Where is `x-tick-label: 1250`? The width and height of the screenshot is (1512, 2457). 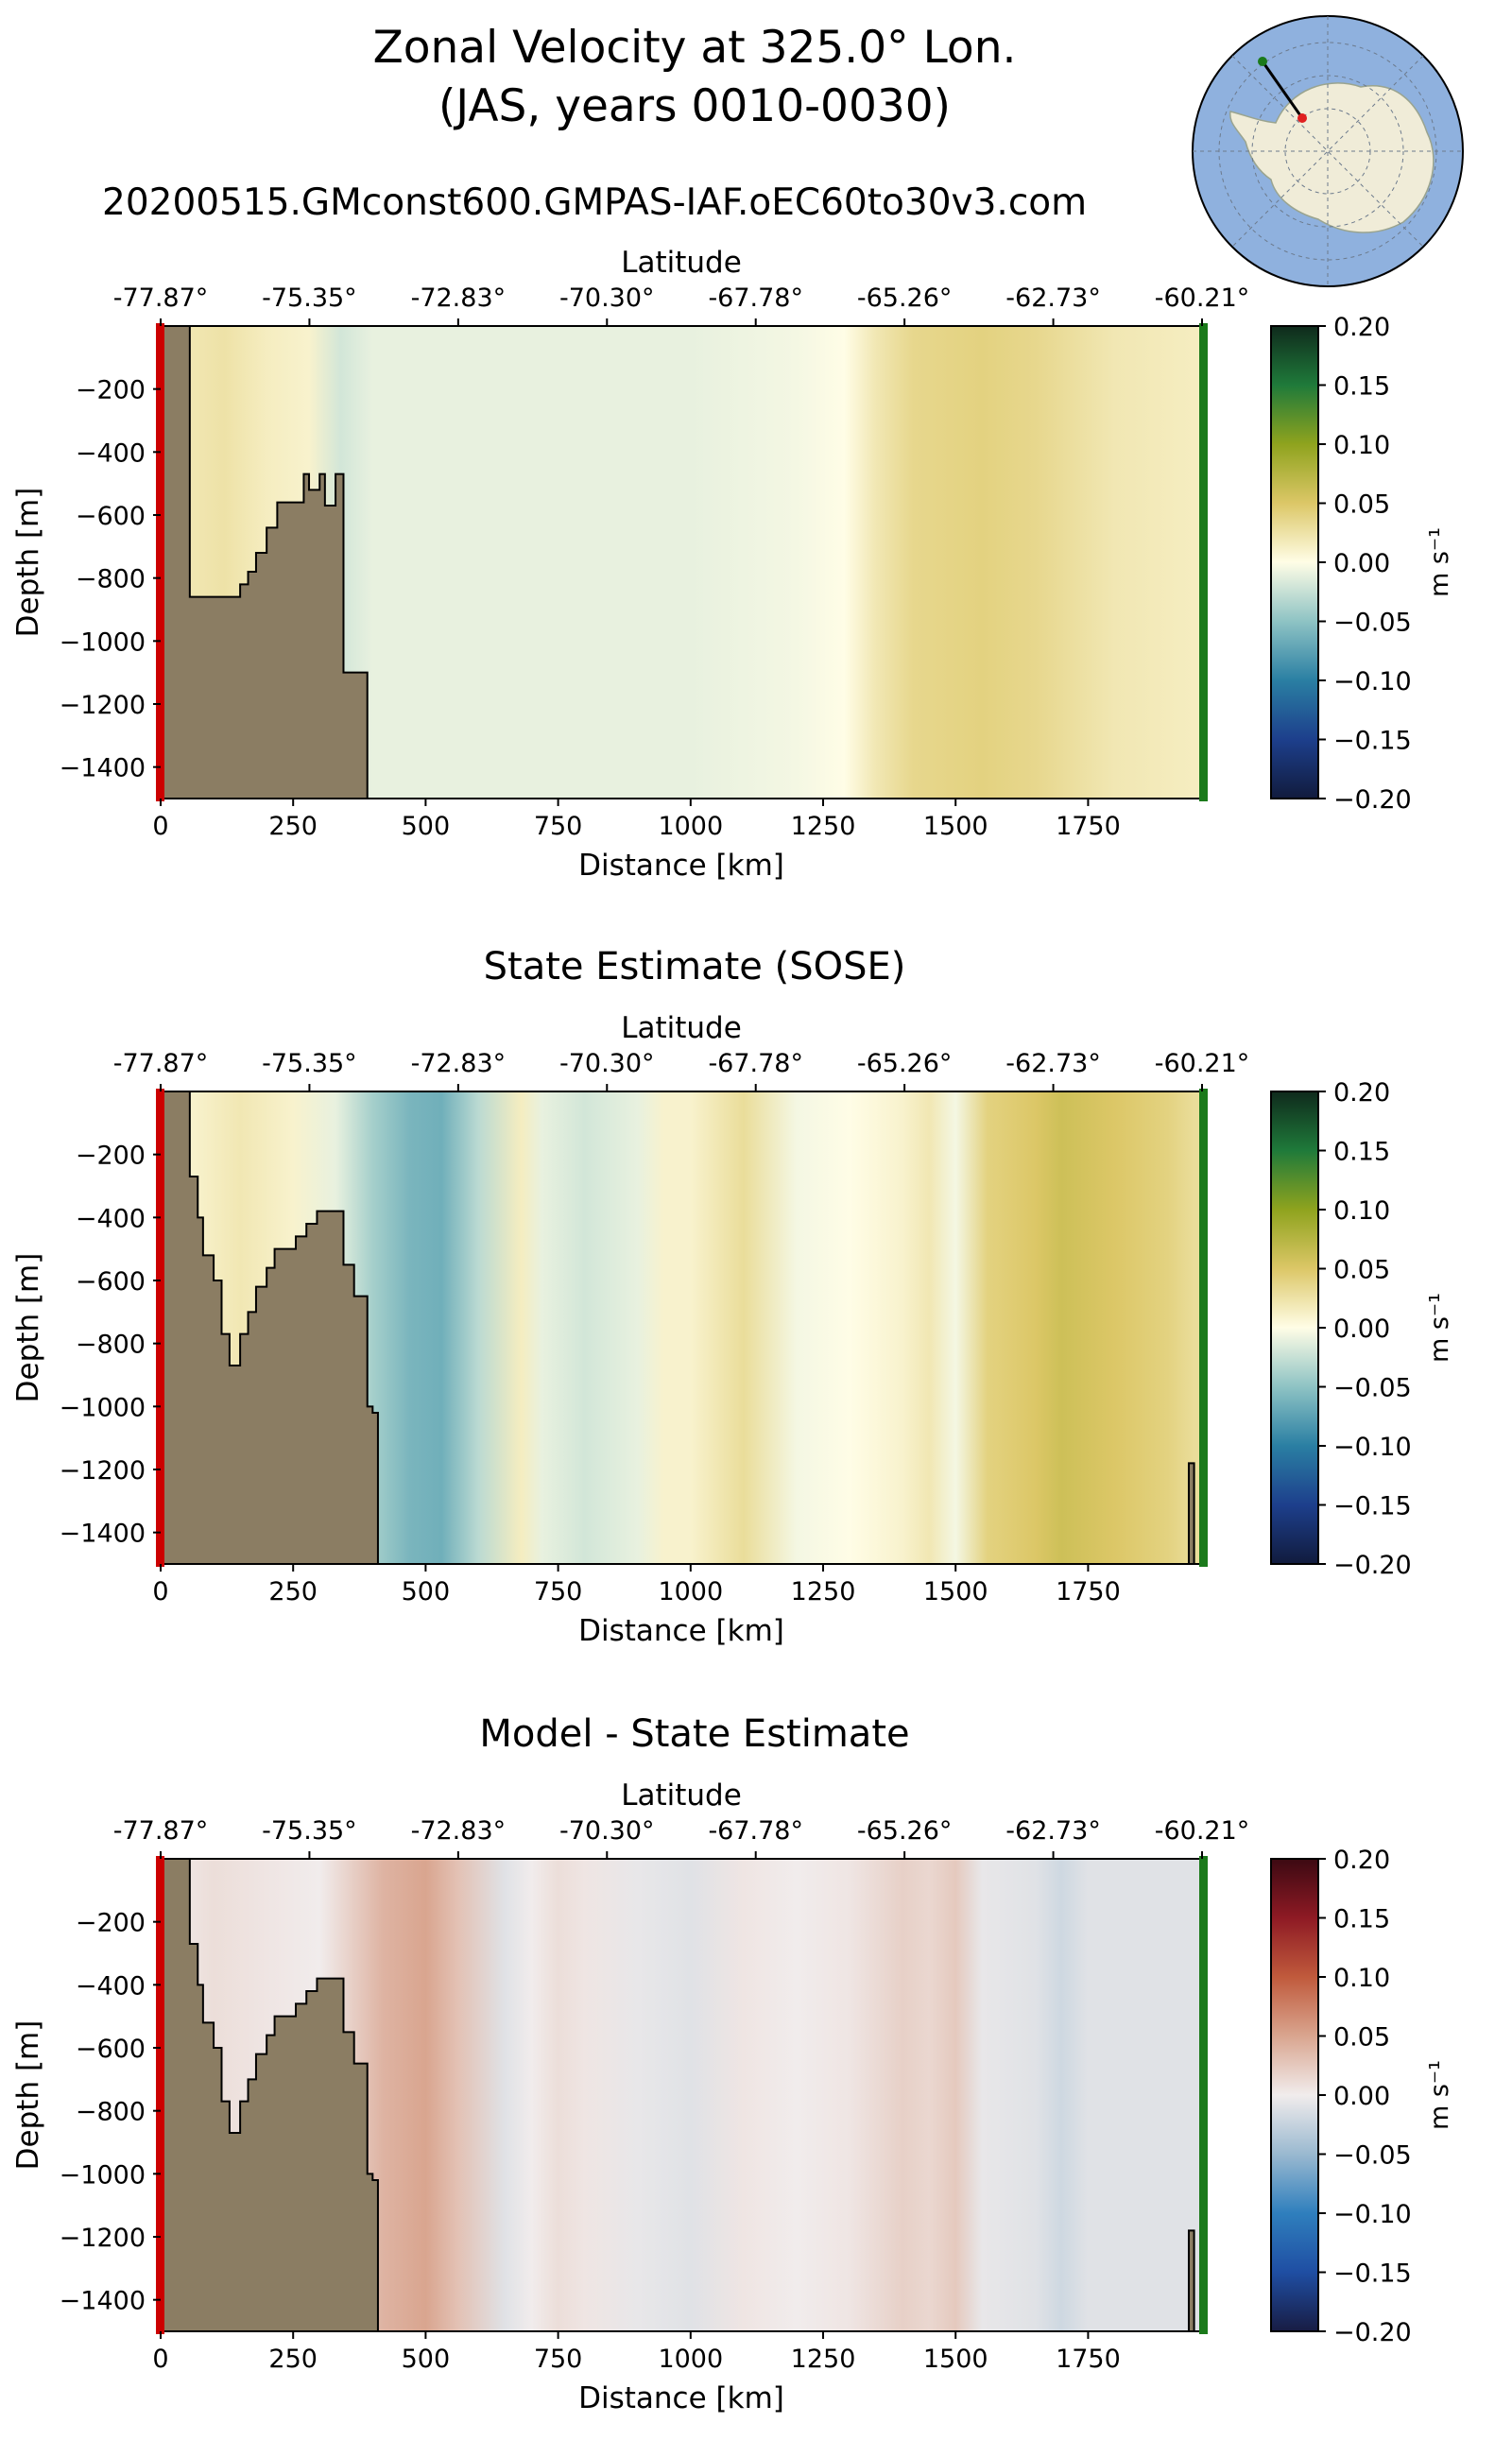 x-tick-label: 1250 is located at coordinates (823, 1591).